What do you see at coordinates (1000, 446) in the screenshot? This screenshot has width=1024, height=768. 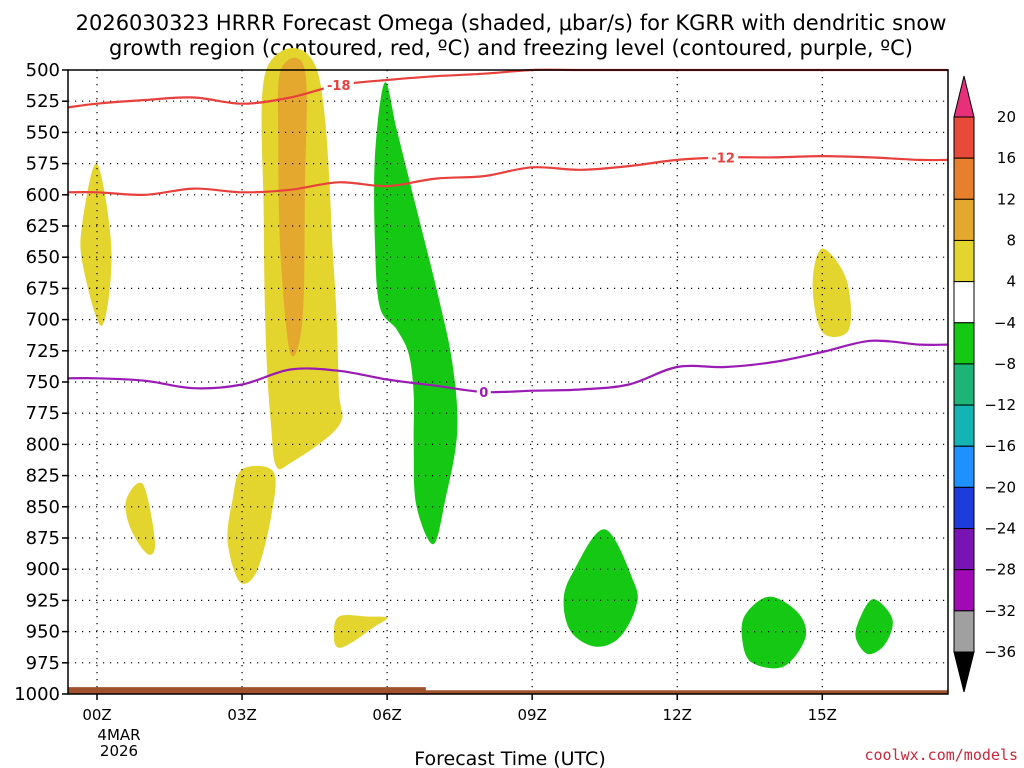 I see `colorbar-label-8: −16` at bounding box center [1000, 446].